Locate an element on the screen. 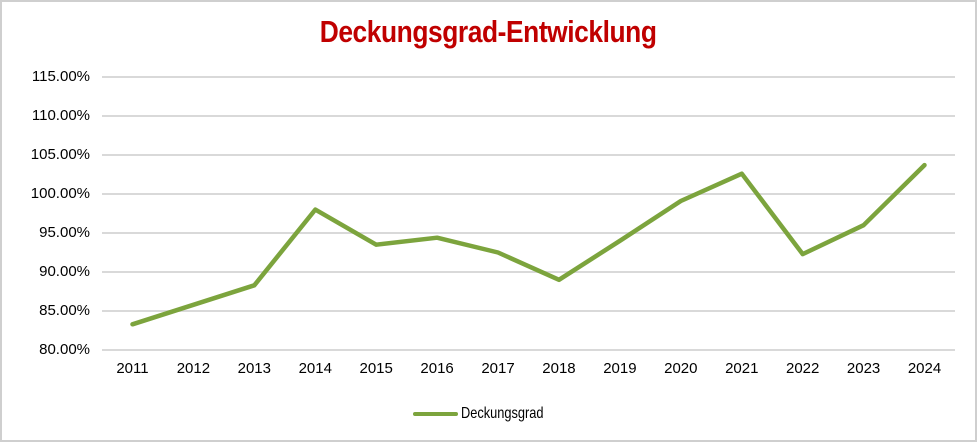 This screenshot has width=977, height=442. x-axis-tick-label: 2024 is located at coordinates (924, 368).